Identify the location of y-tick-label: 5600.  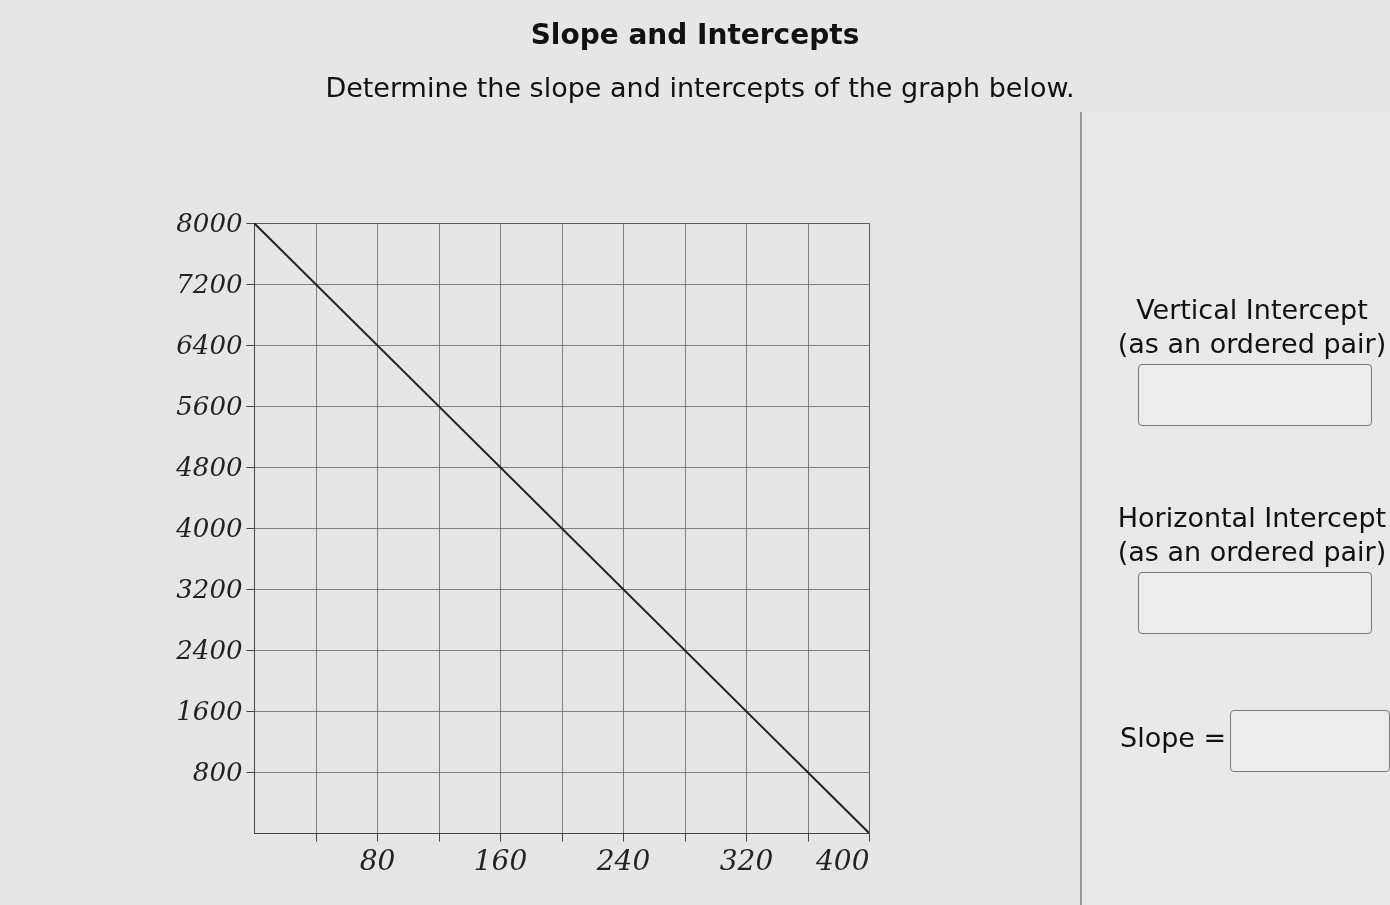
(209, 405).